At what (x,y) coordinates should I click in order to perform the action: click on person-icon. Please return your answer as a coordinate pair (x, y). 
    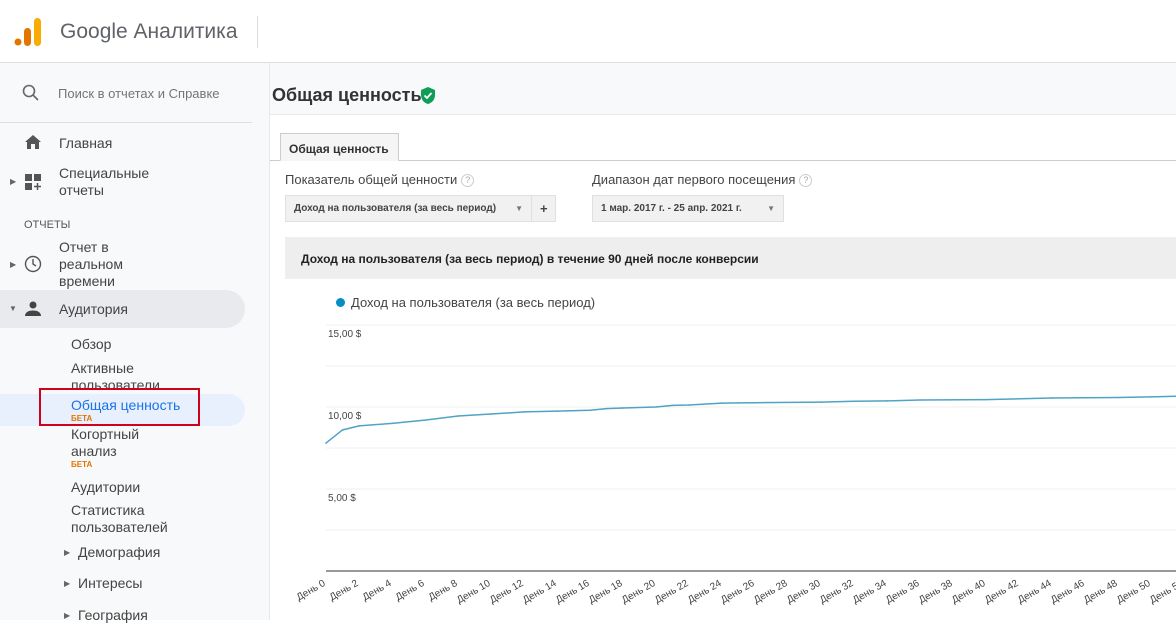
    Looking at the image, I should click on (33, 308).